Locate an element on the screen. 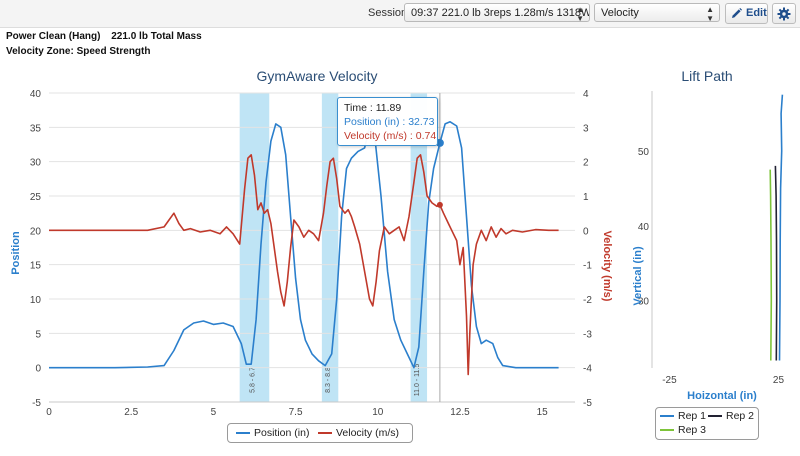  y-axis-label-right: Velocity (m/s) is located at coordinates (607, 266).